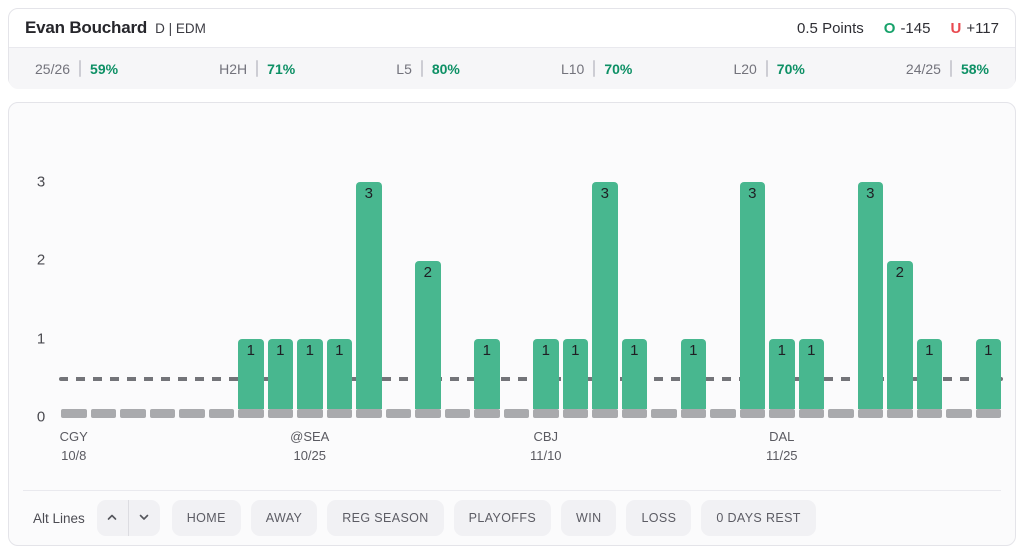 Image resolution: width=1024 pixels, height=555 pixels. Describe the element at coordinates (385, 518) in the screenshot. I see `filter-button-reg-season: REG SEASON` at that location.